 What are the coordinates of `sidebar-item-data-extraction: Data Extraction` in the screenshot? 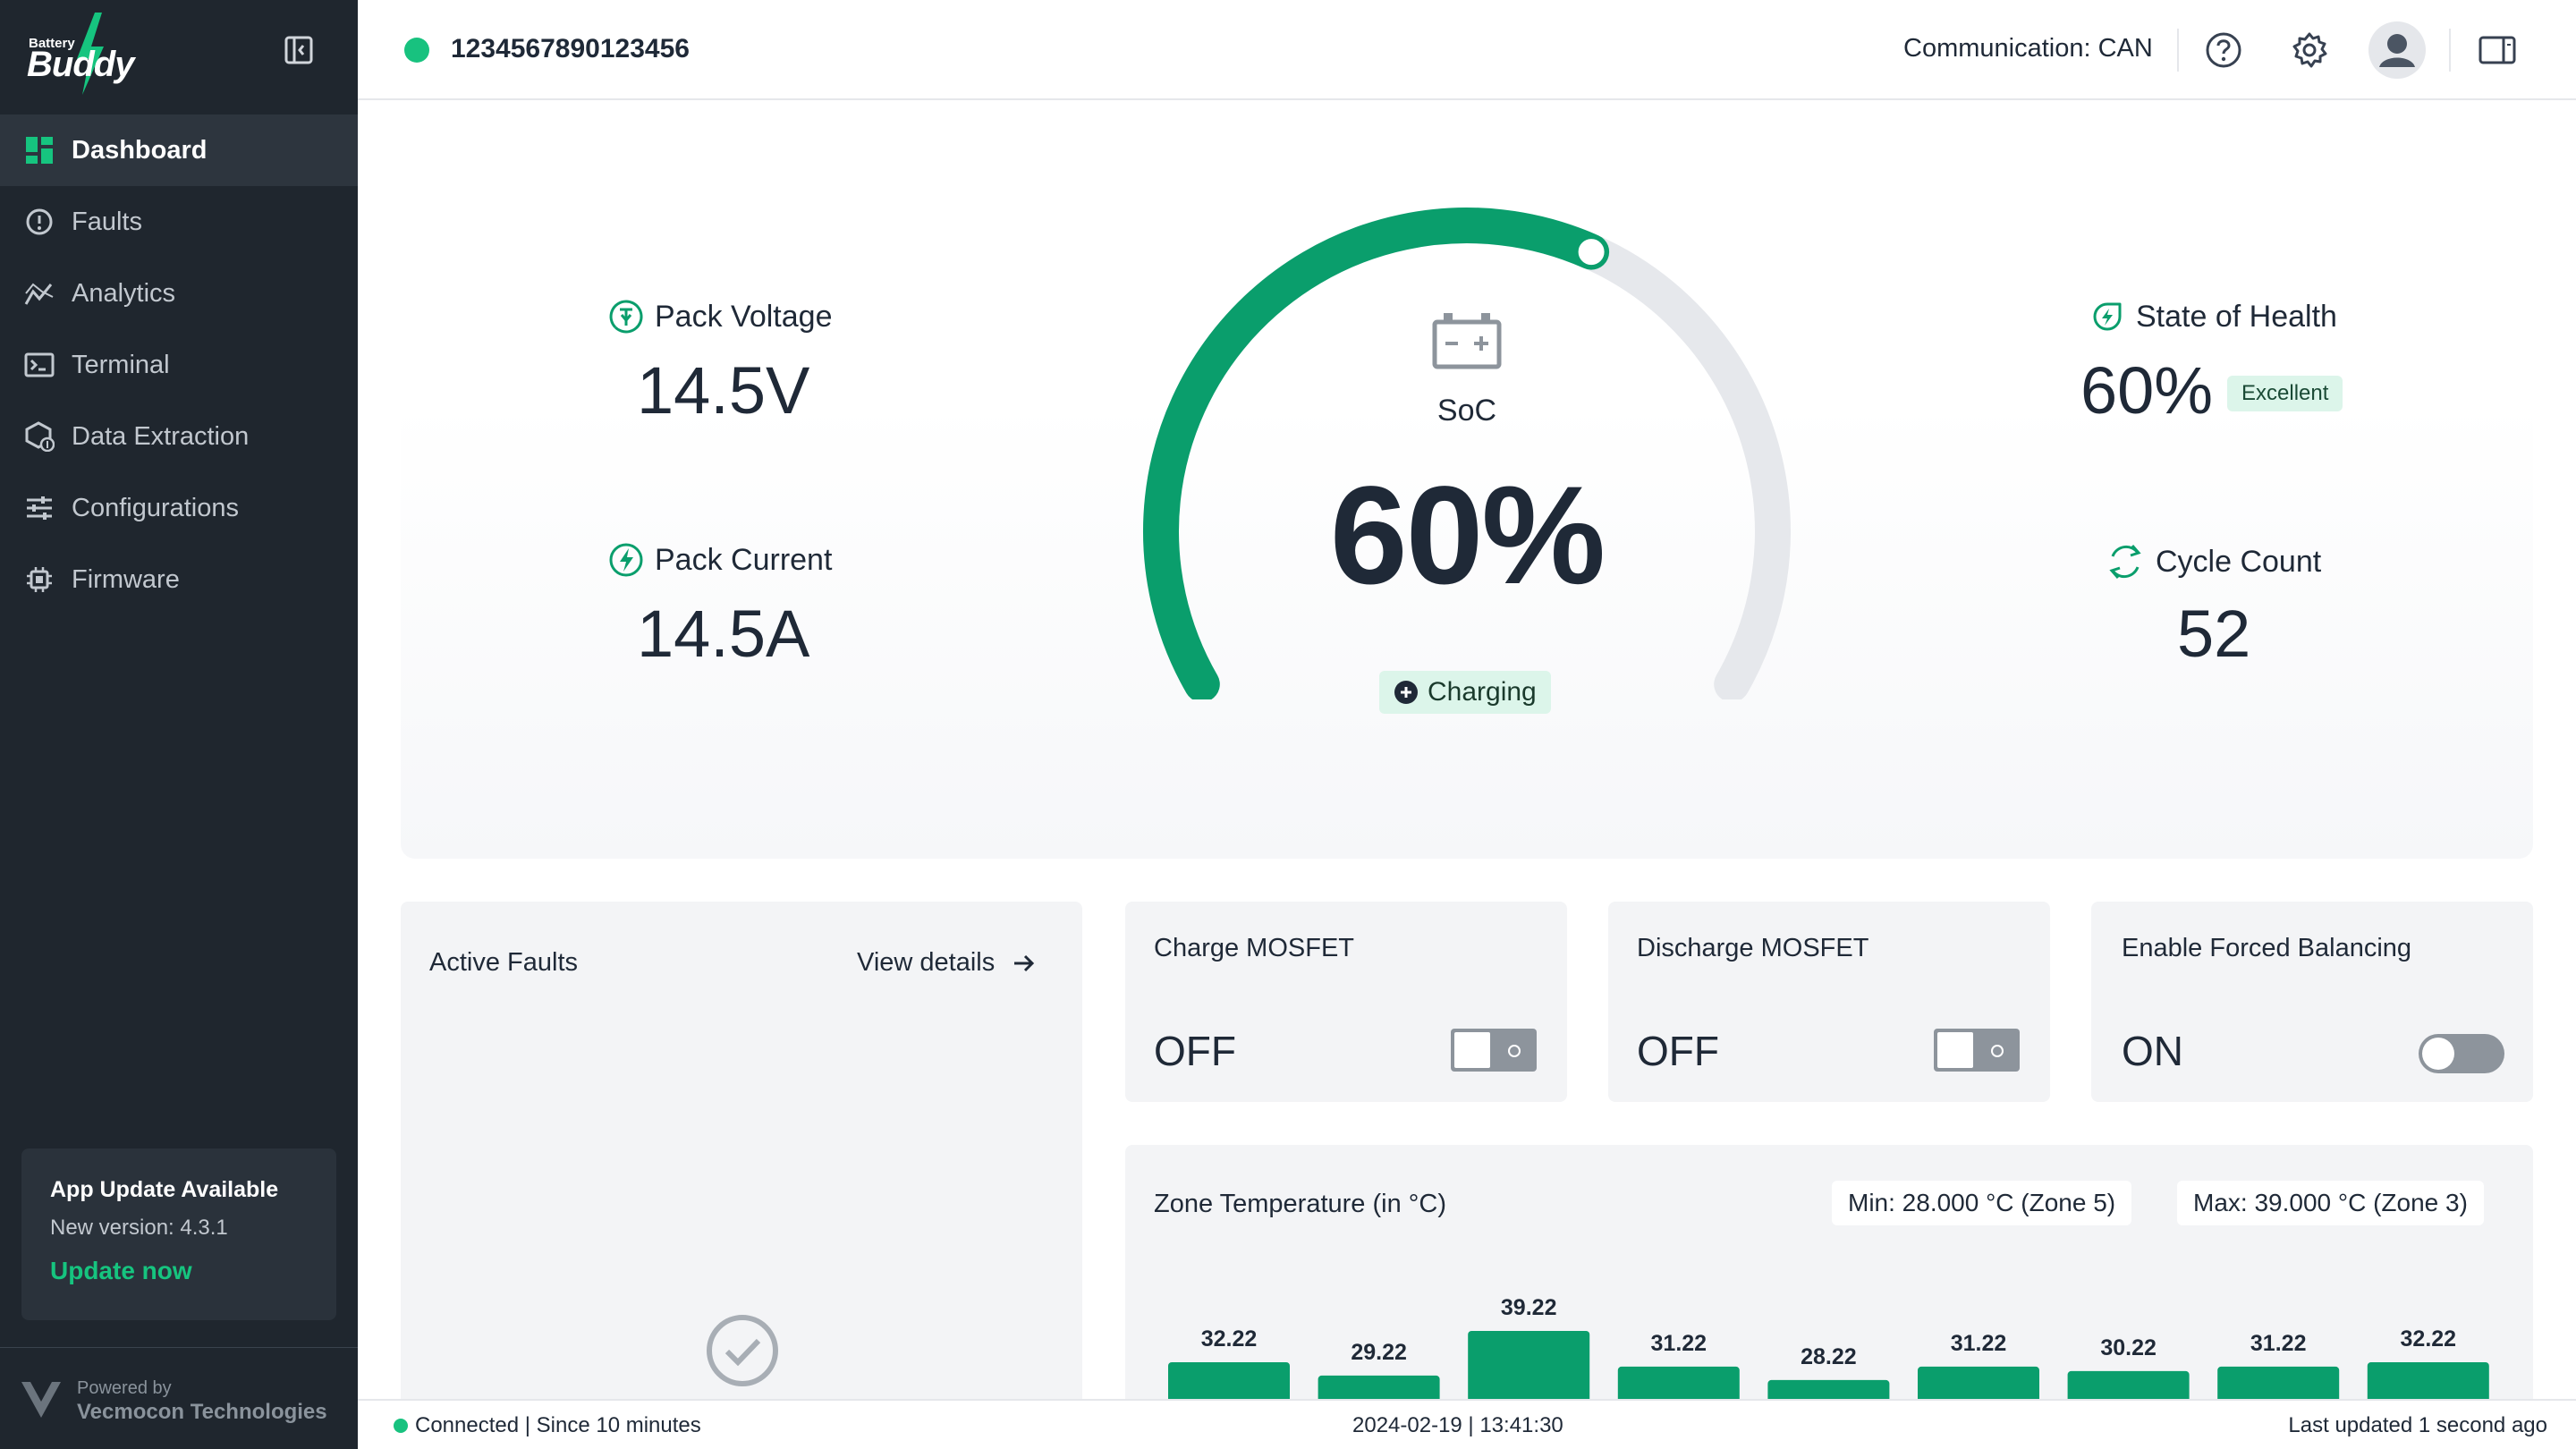 It's located at (179, 436).